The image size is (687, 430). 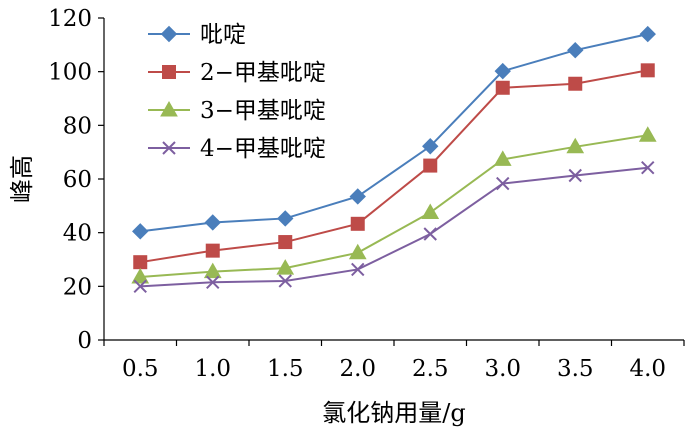 I want to click on x-tick-label: 2.5, so click(x=430, y=369).